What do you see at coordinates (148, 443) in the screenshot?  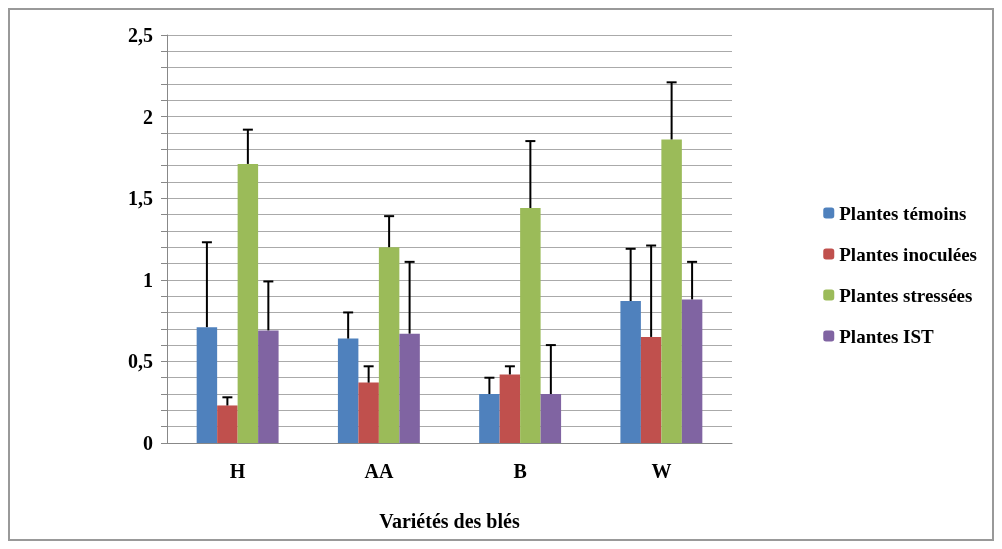 I see `y-tick-label: 0` at bounding box center [148, 443].